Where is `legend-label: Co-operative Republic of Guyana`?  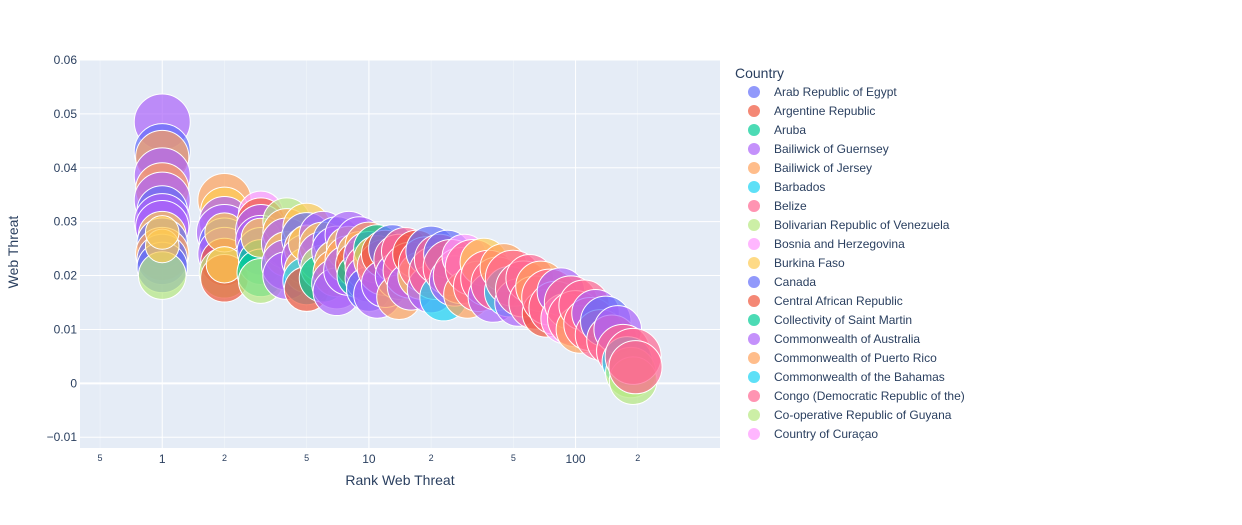
legend-label: Co-operative Republic of Guyana is located at coordinates (863, 415).